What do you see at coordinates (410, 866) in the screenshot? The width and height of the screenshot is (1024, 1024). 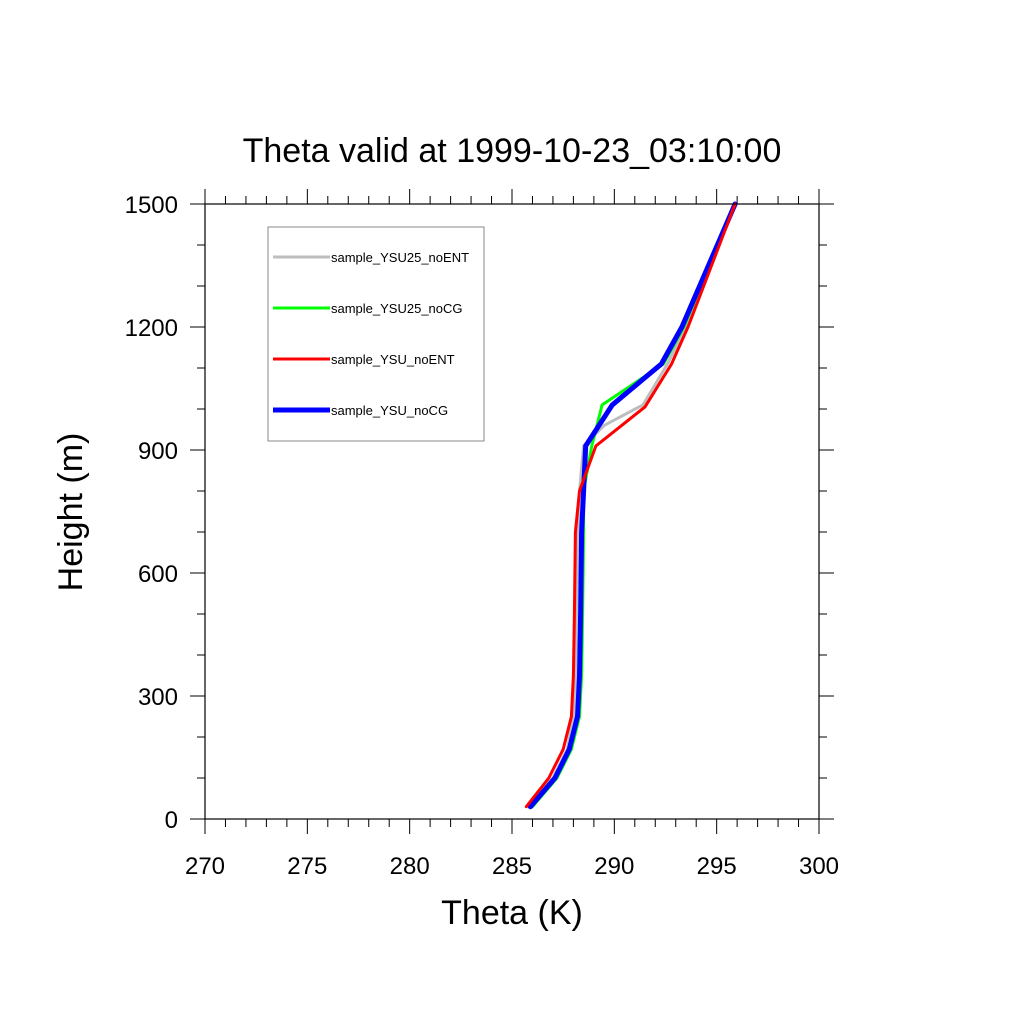 I see `x-tick-label: 280` at bounding box center [410, 866].